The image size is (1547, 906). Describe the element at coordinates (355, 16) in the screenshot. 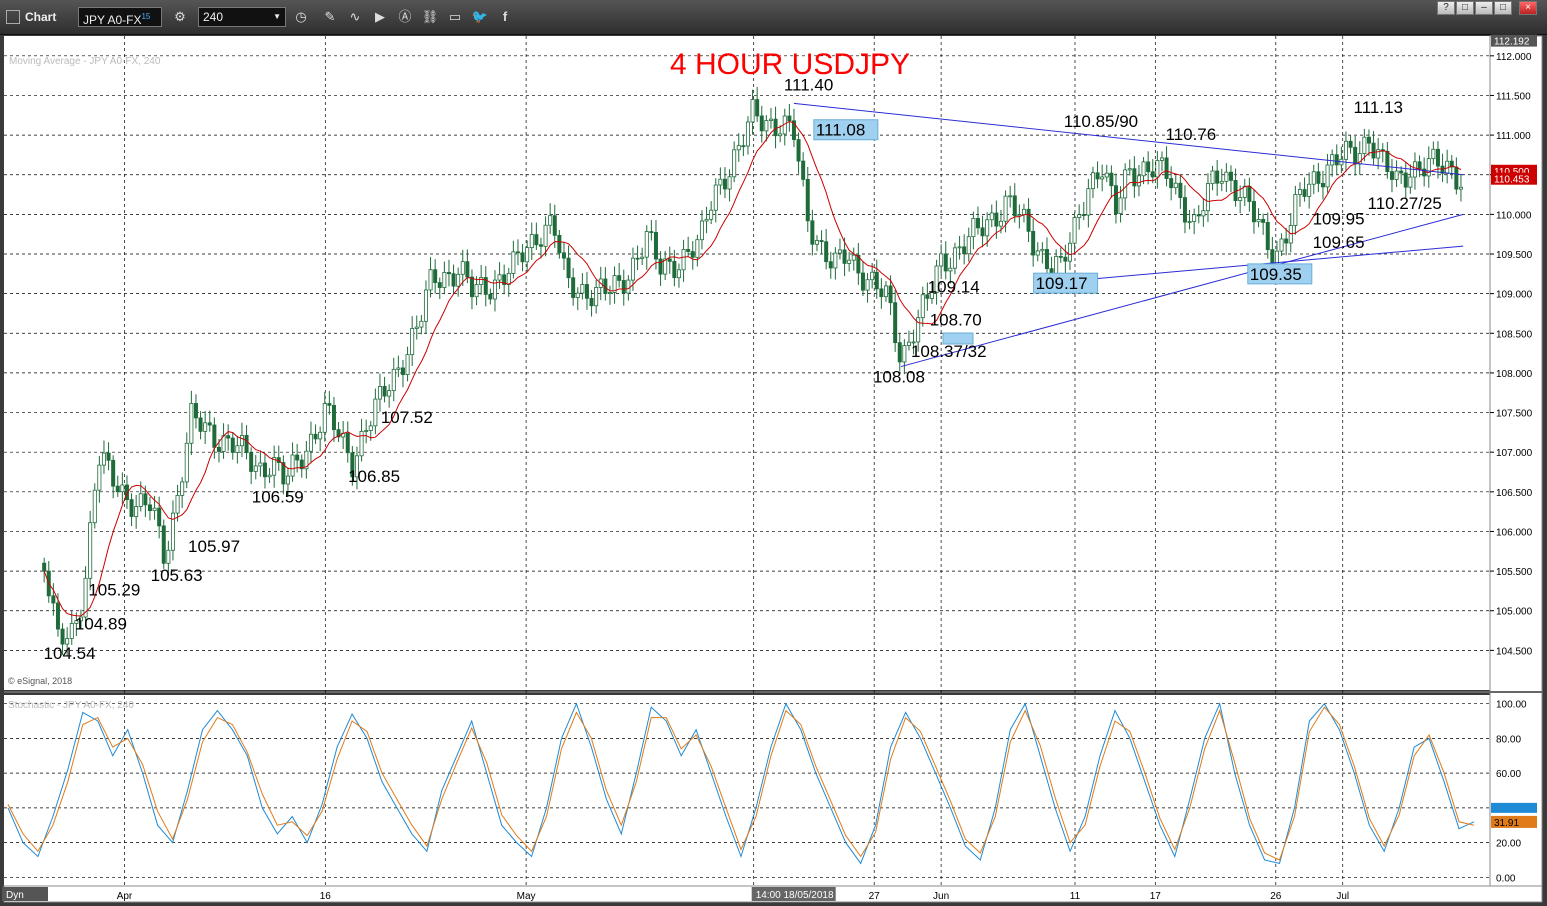

I see `curve-icon: ∿` at that location.